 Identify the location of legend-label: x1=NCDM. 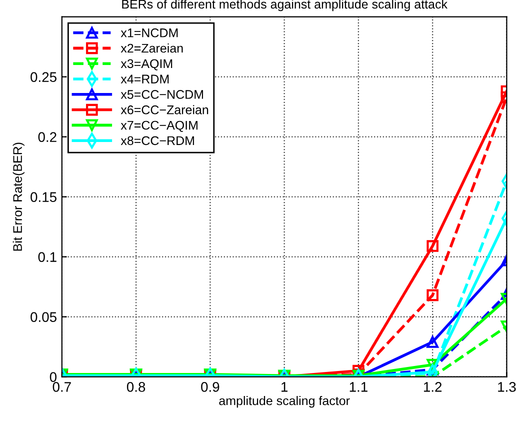
(149, 33).